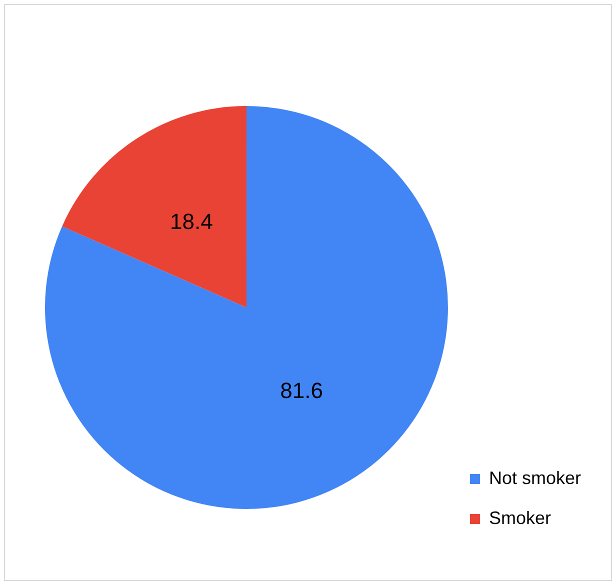 Image resolution: width=616 pixels, height=585 pixels. Describe the element at coordinates (519, 518) in the screenshot. I see `legend-label: Smoker` at that location.